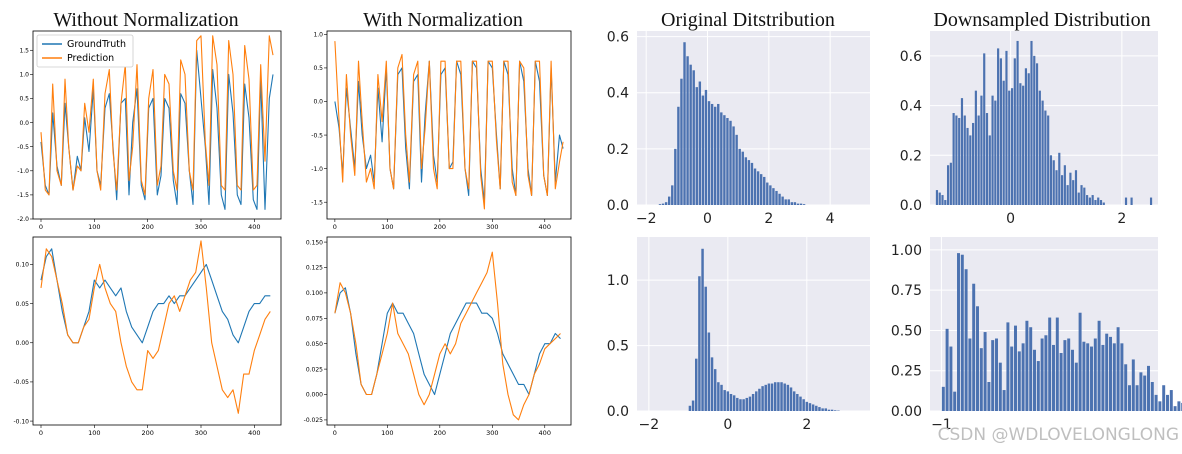  Describe the element at coordinates (748, 20) in the screenshot. I see `title-original-distribution: Original Ditstribution` at that location.